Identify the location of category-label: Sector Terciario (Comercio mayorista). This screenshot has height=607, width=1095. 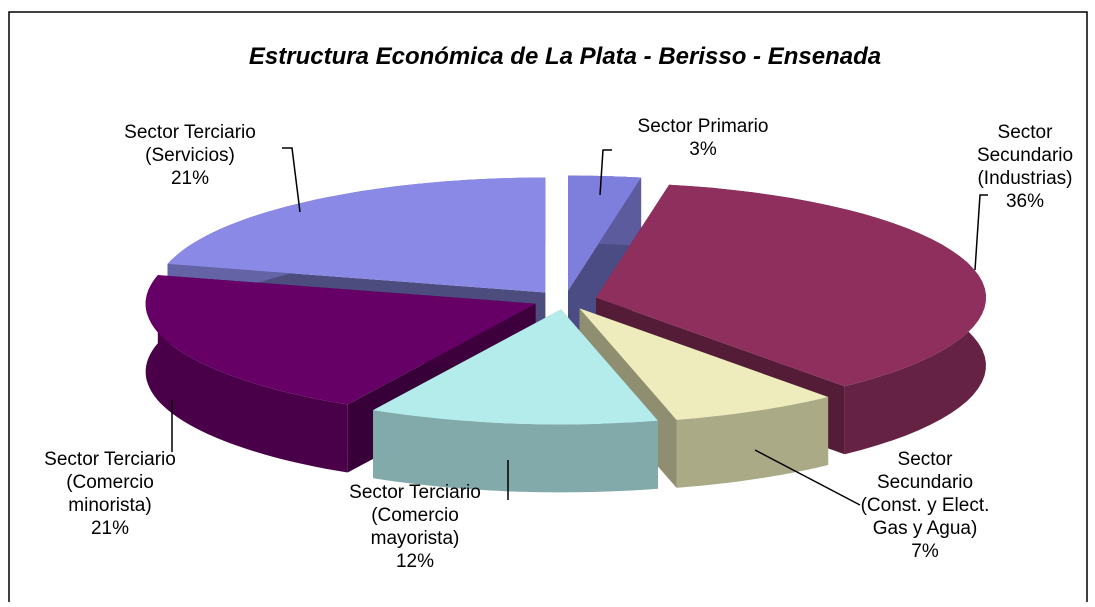
(415, 515).